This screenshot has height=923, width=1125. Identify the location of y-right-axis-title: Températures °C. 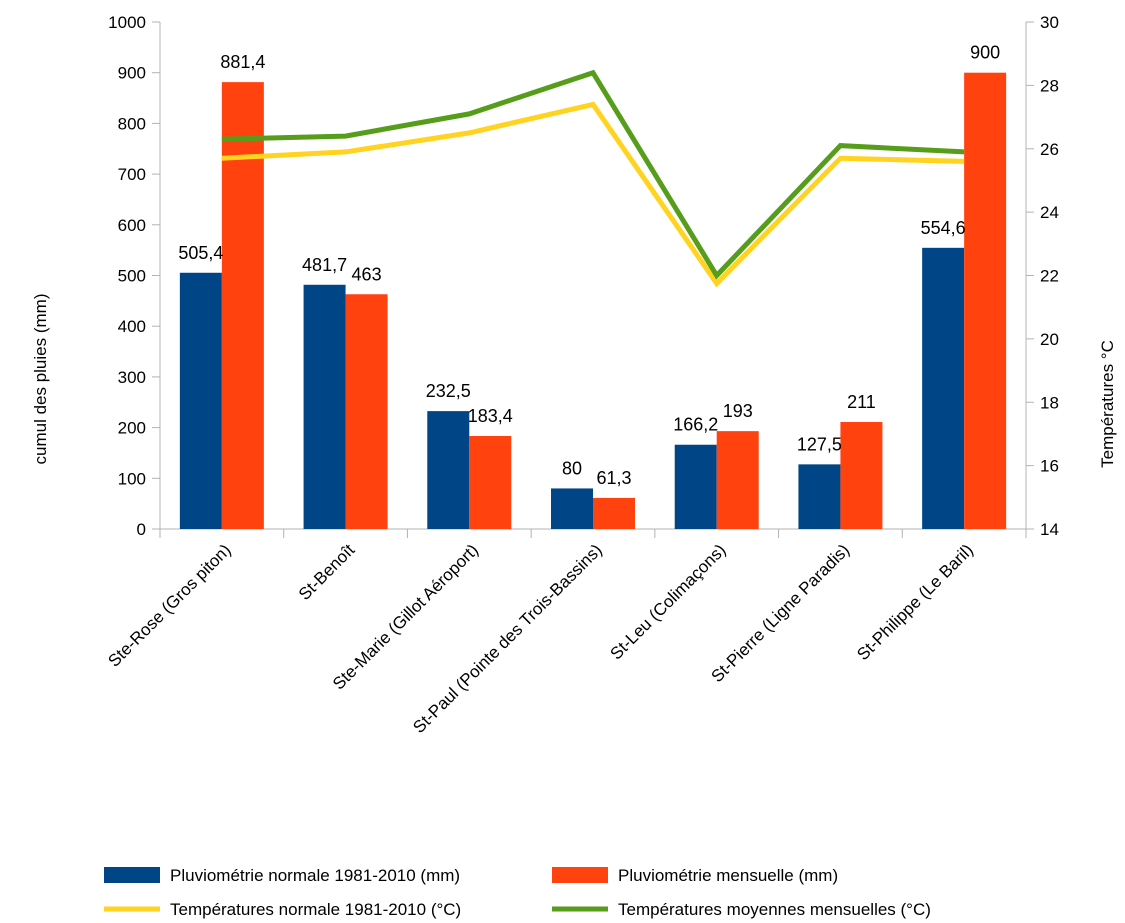
(1107, 404).